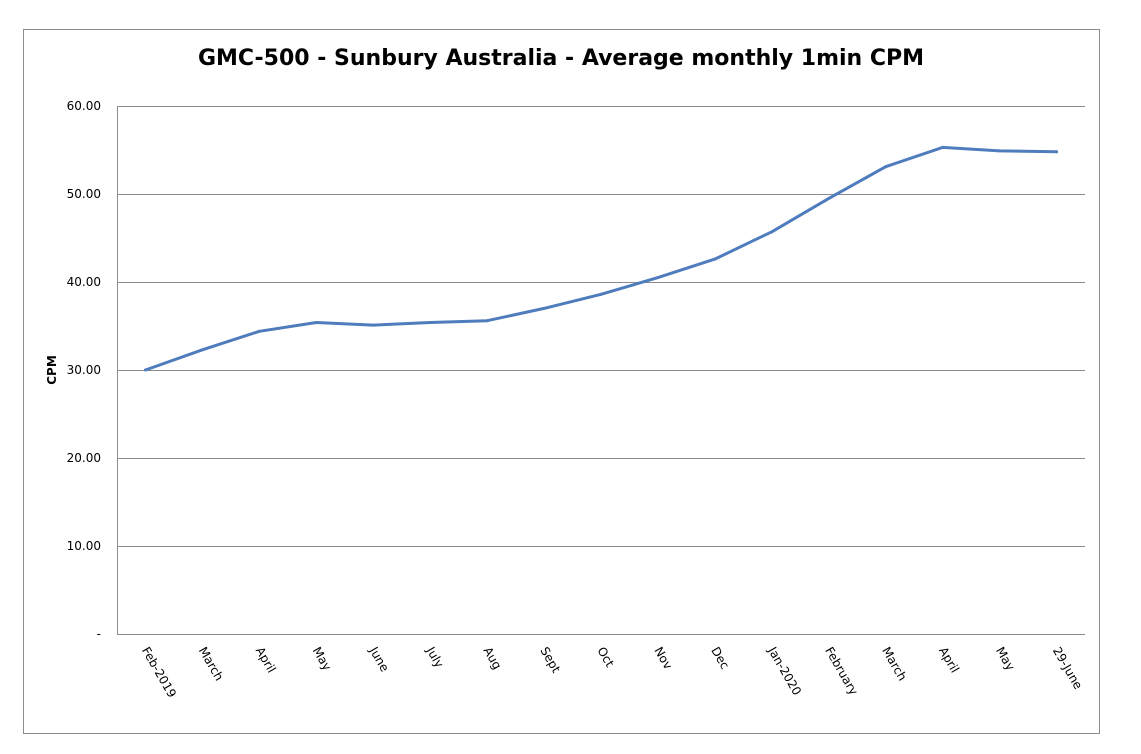  Describe the element at coordinates (493, 658) in the screenshot. I see `x-tick-label: Aug` at that location.